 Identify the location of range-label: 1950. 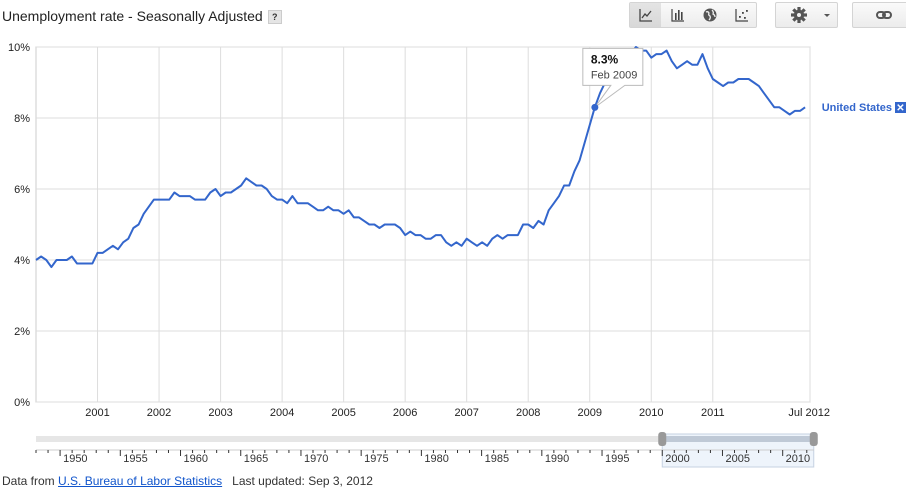
(75, 459).